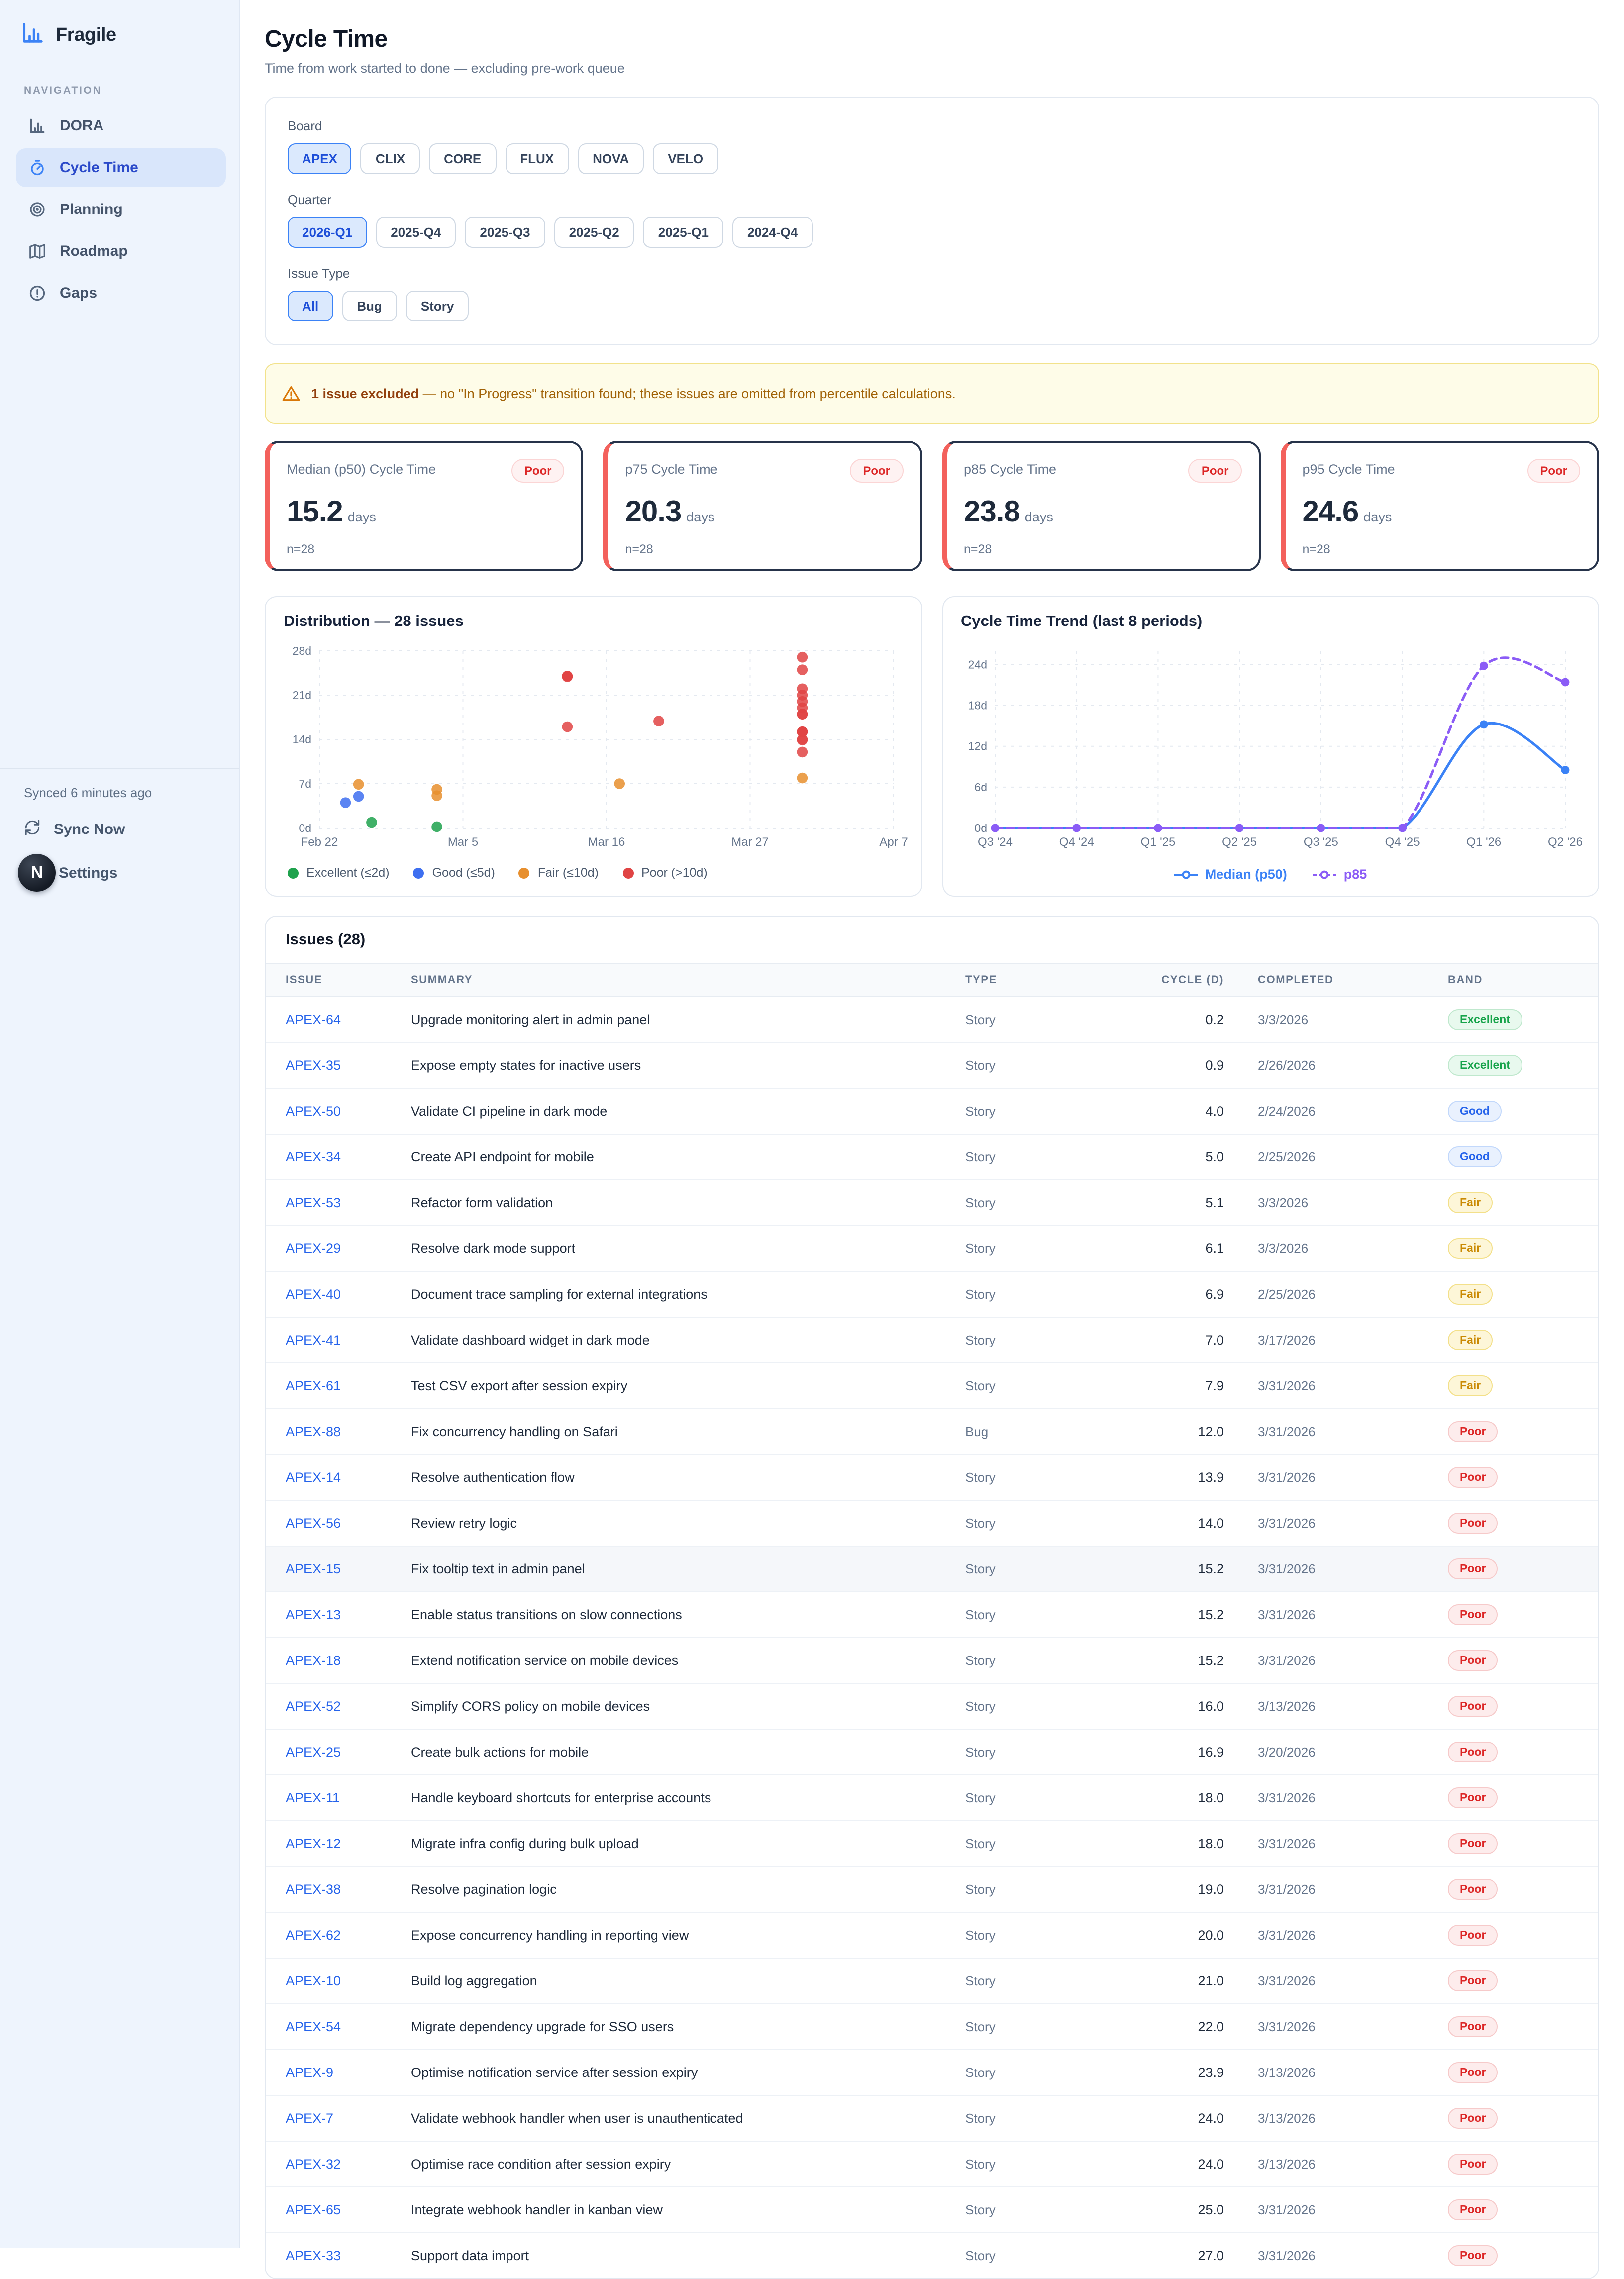  Describe the element at coordinates (526, 1065) in the screenshot. I see `issue-summary: Expose empty states for inactive users` at that location.